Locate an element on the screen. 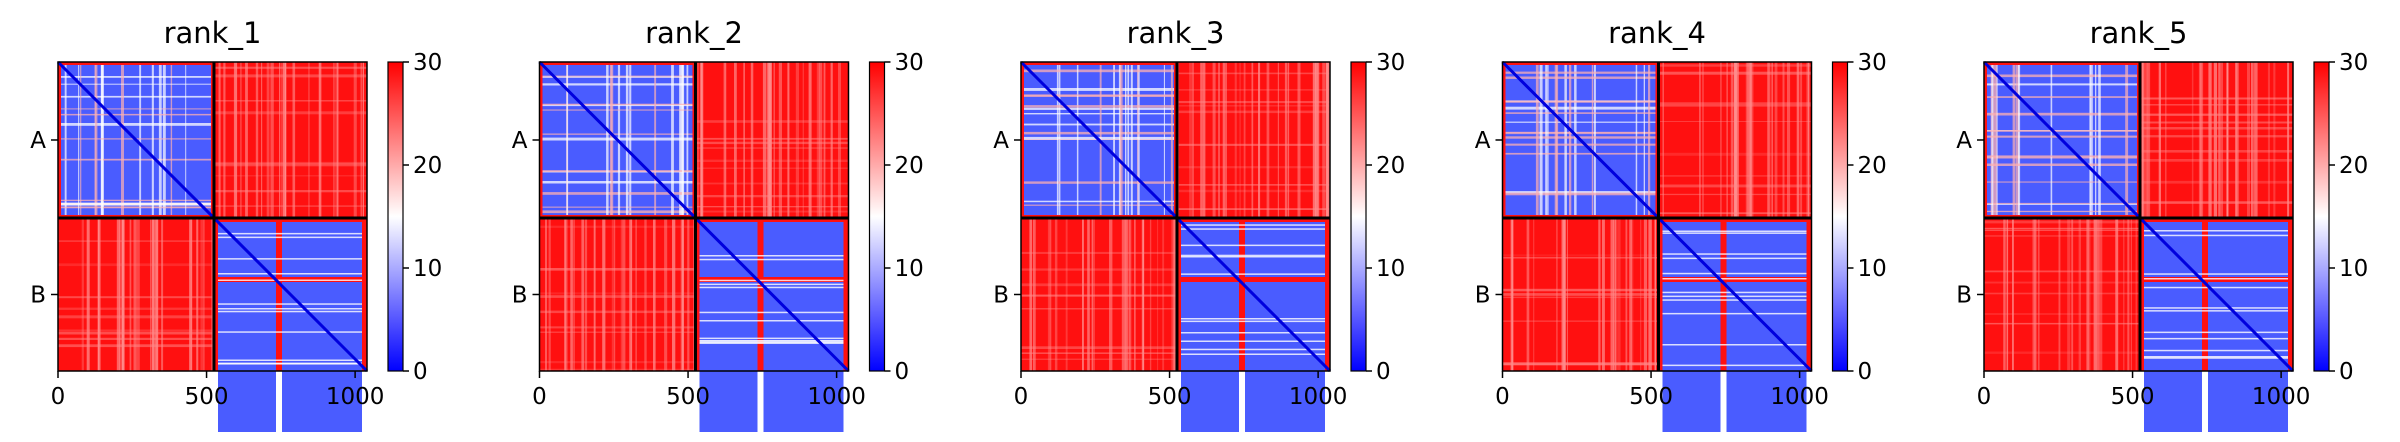 The width and height of the screenshot is (2400, 442). panel-title: rank_2 is located at coordinates (694, 33).